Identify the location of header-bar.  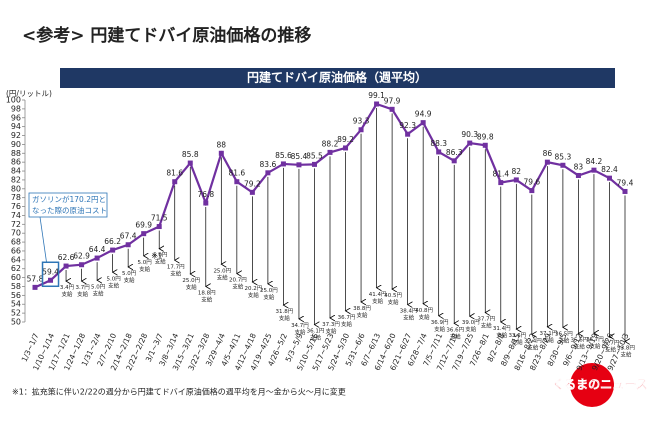
(337, 78).